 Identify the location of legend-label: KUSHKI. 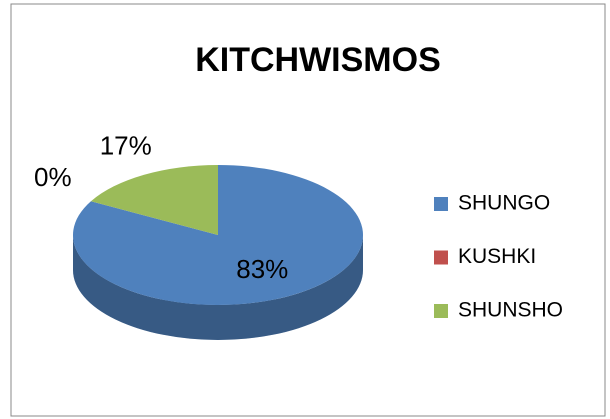
(497, 256).